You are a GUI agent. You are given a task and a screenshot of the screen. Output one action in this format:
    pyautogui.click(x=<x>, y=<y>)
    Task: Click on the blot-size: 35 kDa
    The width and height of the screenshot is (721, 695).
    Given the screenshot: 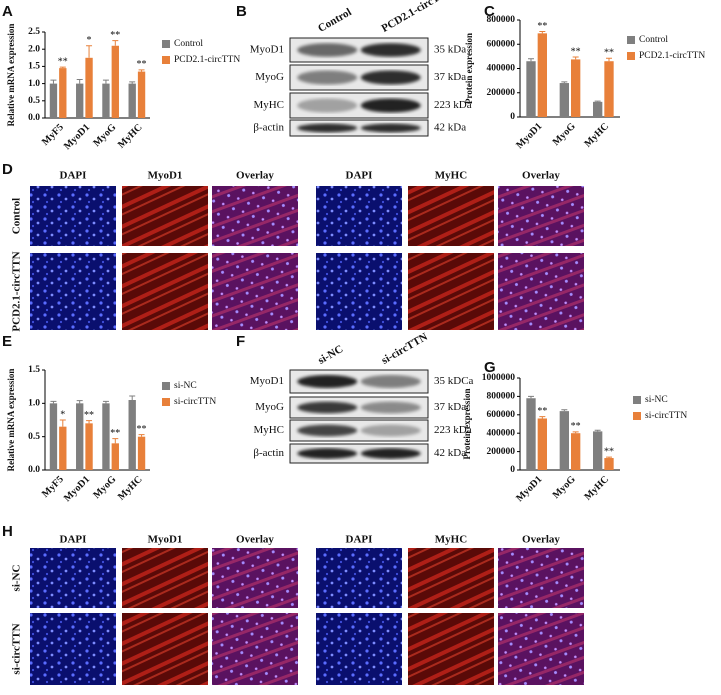 What is the action you would take?
    pyautogui.click(x=450, y=50)
    